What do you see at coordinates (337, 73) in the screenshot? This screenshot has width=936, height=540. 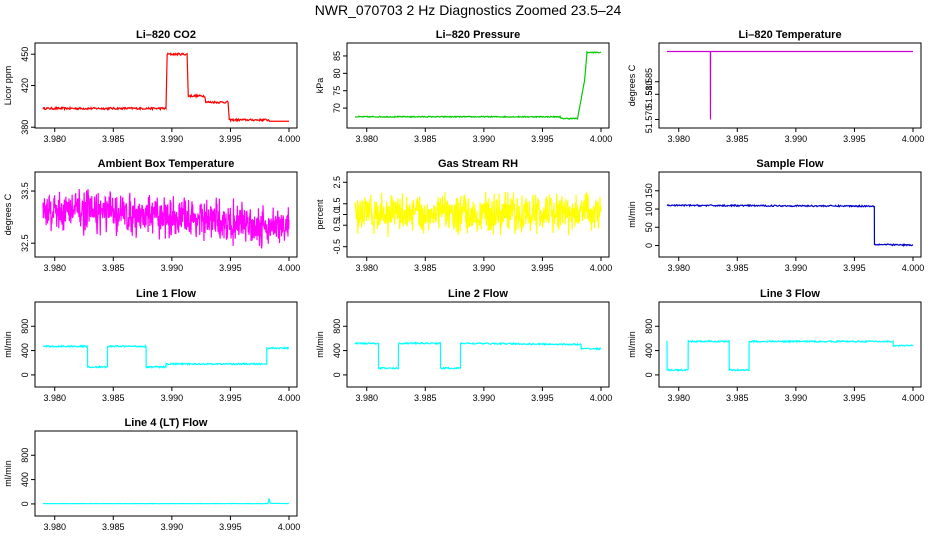 I see `y-tick-label: 80` at bounding box center [337, 73].